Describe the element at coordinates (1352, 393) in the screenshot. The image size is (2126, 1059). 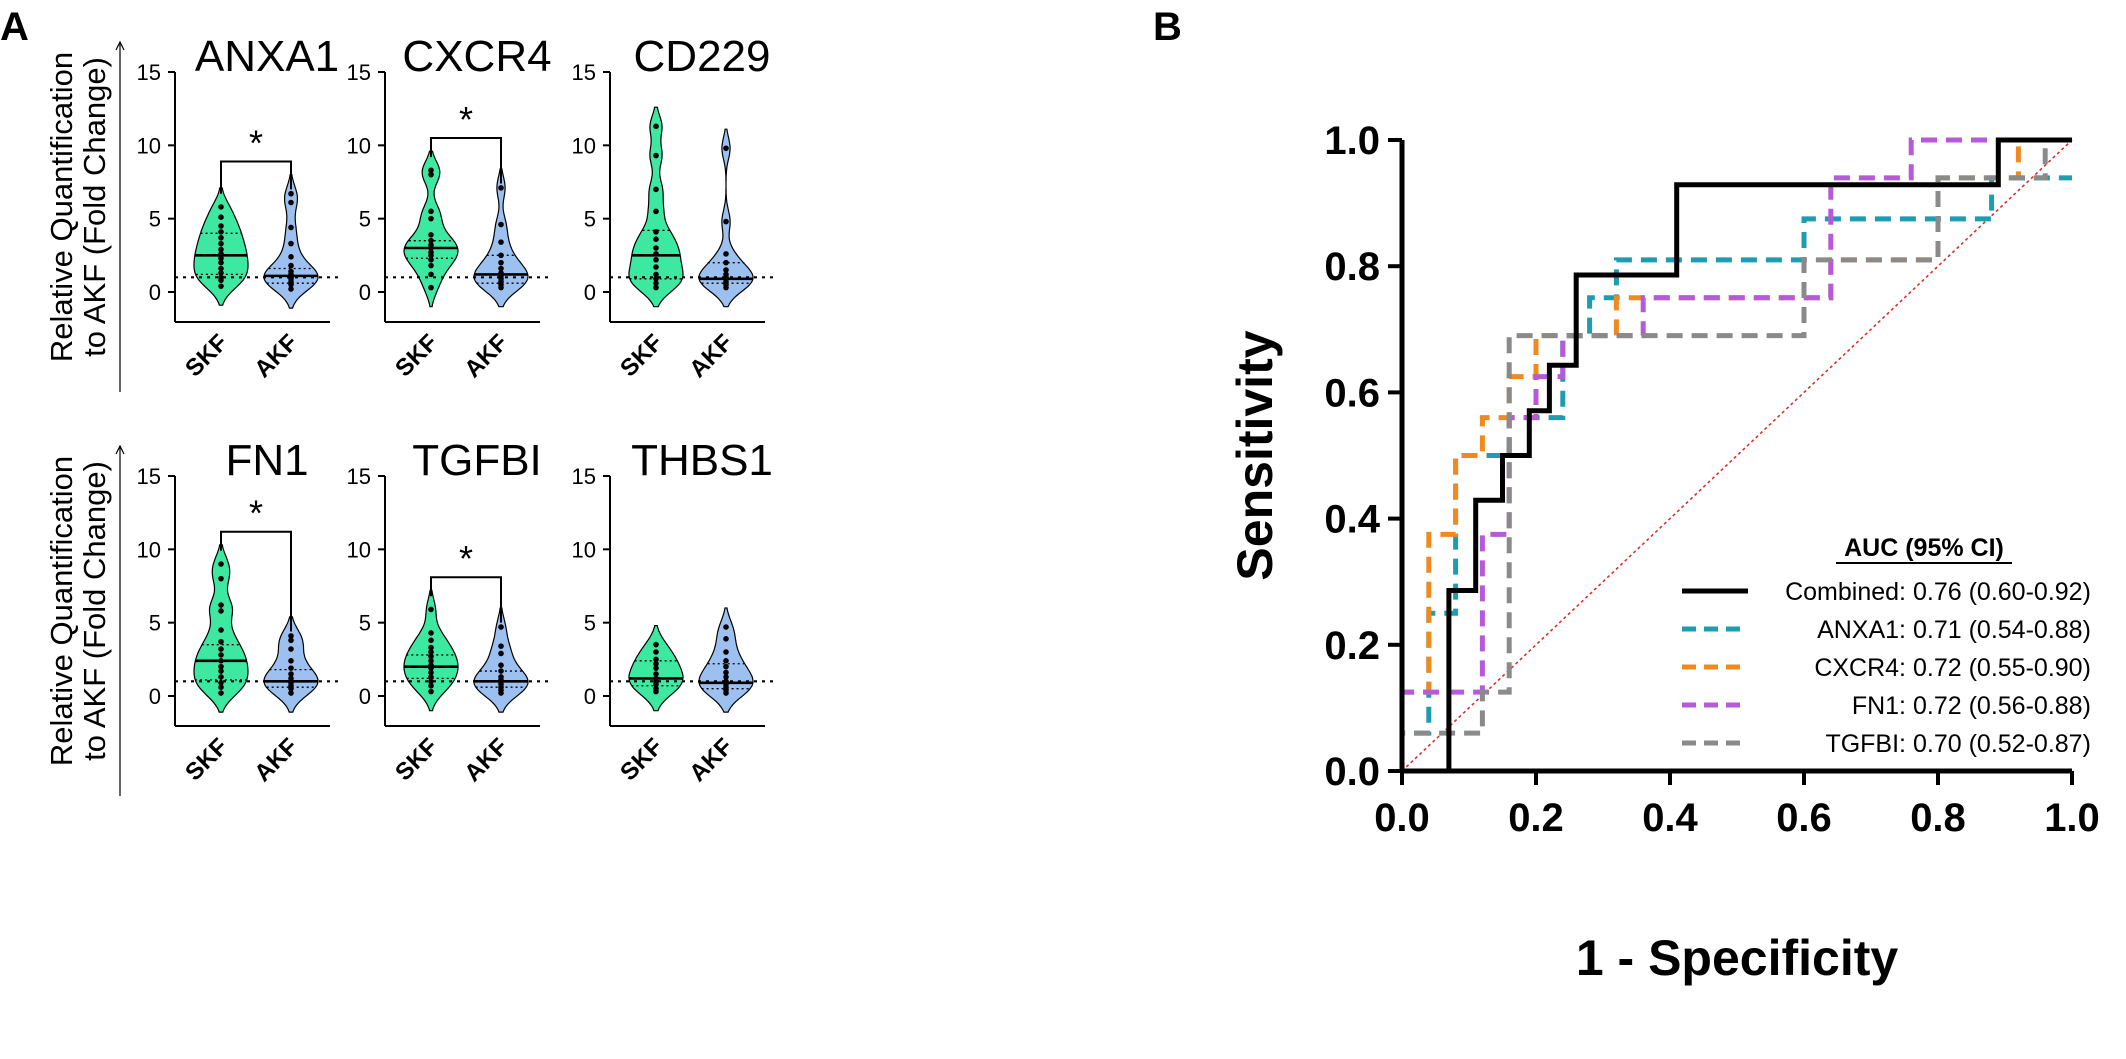
I see `roc-y-tick-label: 0.6` at that location.